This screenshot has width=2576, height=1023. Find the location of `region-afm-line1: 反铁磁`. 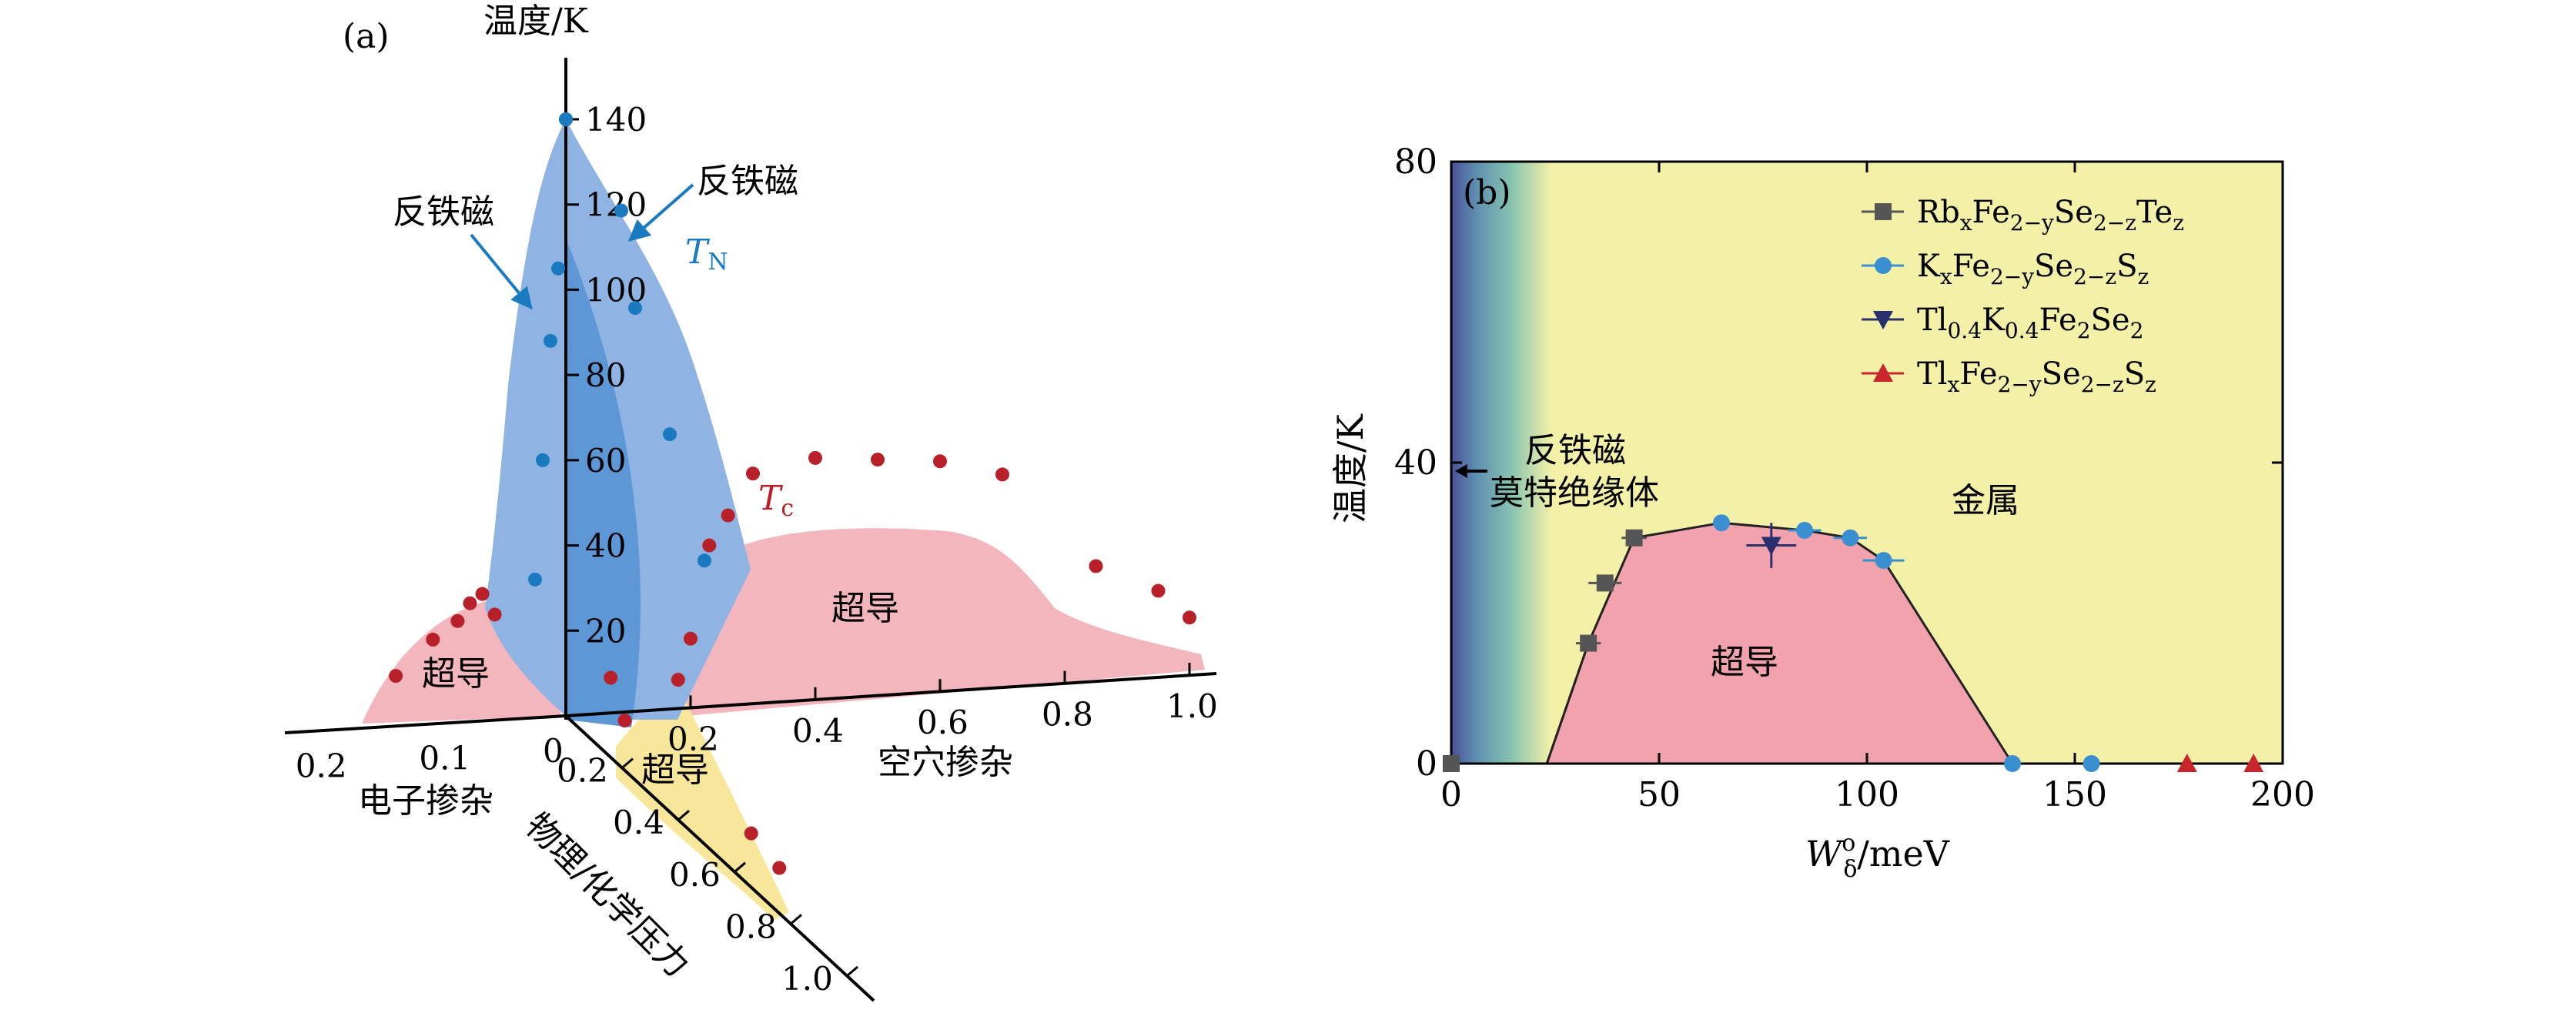

region-afm-line1: 反铁磁 is located at coordinates (1575, 450).